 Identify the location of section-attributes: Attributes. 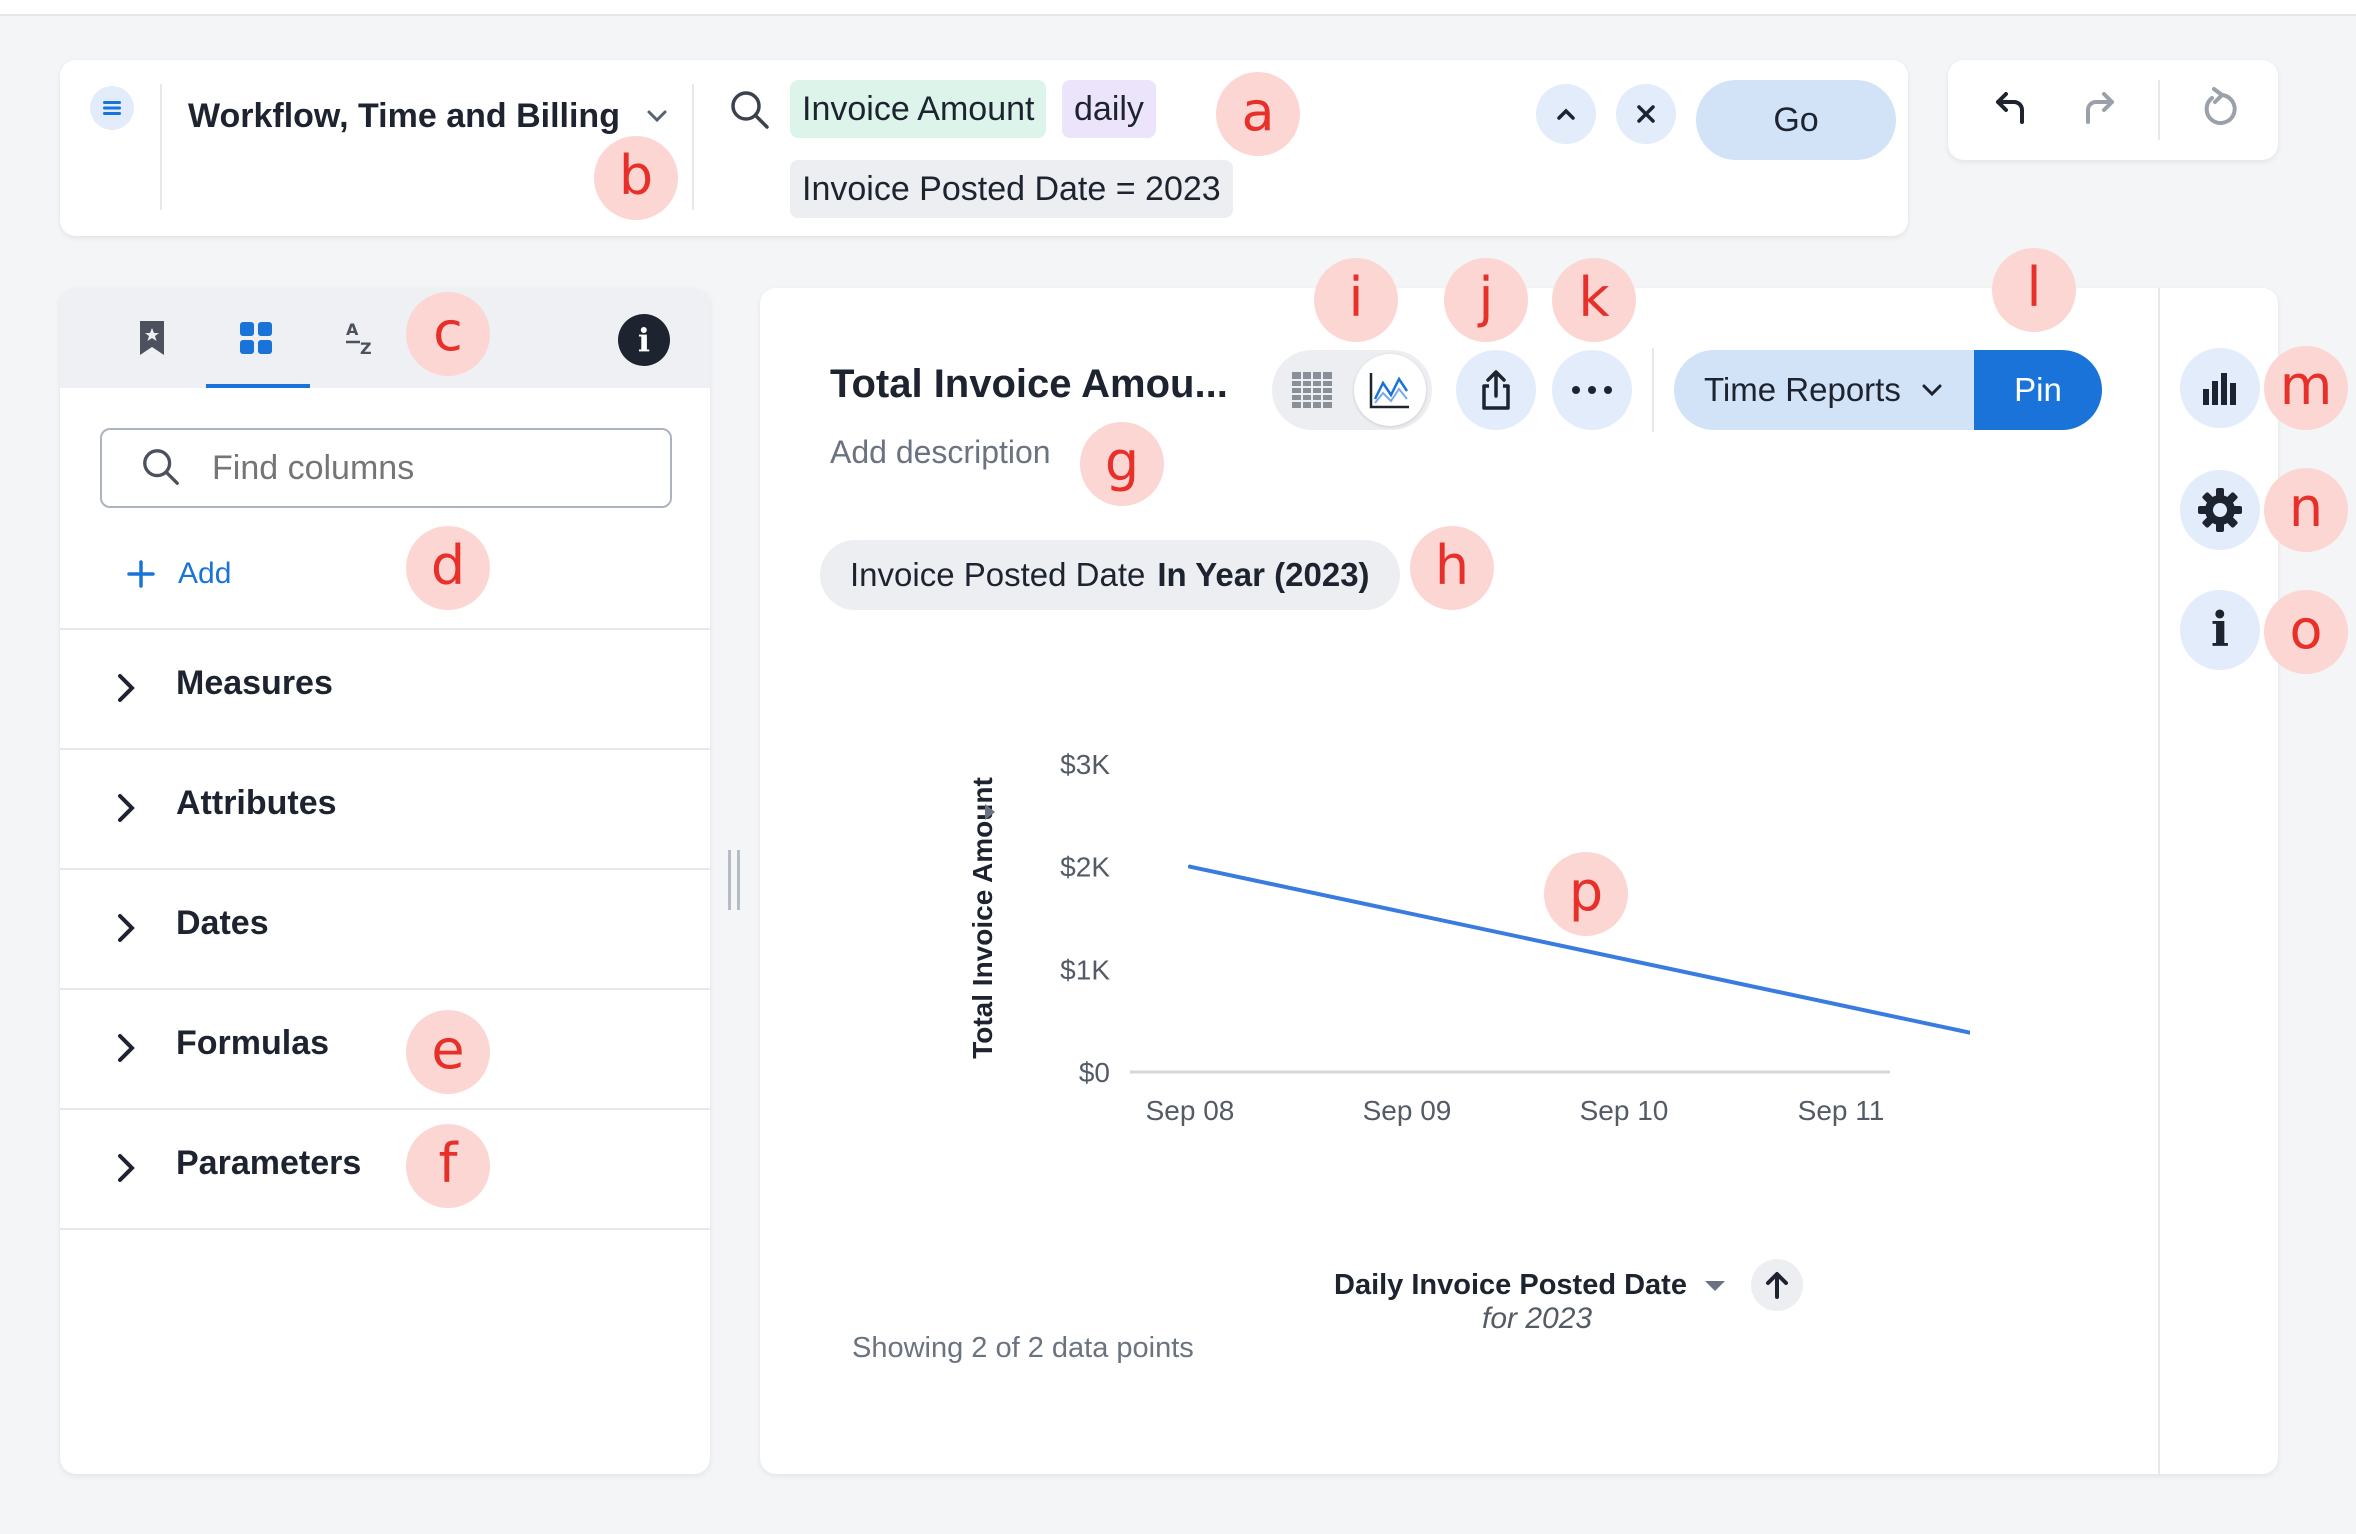
(385, 810).